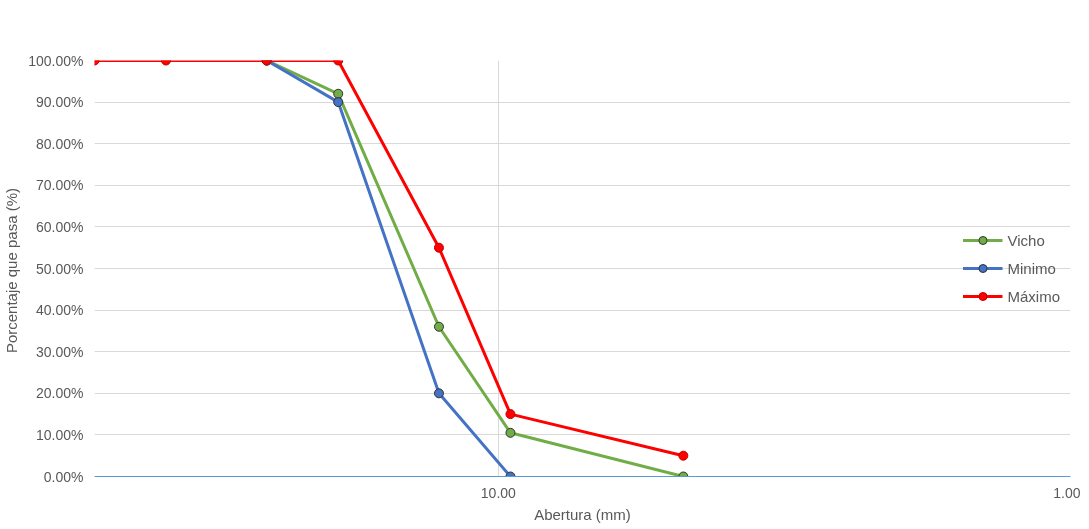 The width and height of the screenshot is (1089, 529). What do you see at coordinates (582, 514) in the screenshot?
I see `x-axis-title: Abertura (mm)` at bounding box center [582, 514].